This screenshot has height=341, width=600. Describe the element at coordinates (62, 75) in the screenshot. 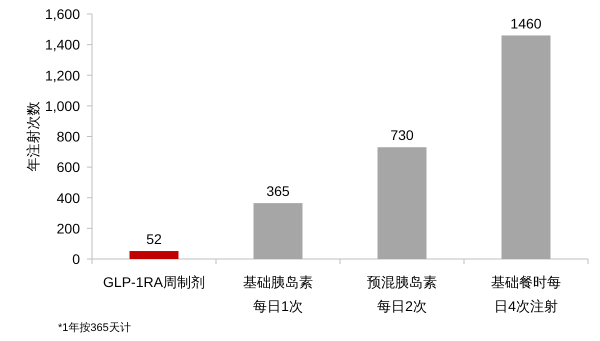

I see `y-tick-label: 1,200` at that location.